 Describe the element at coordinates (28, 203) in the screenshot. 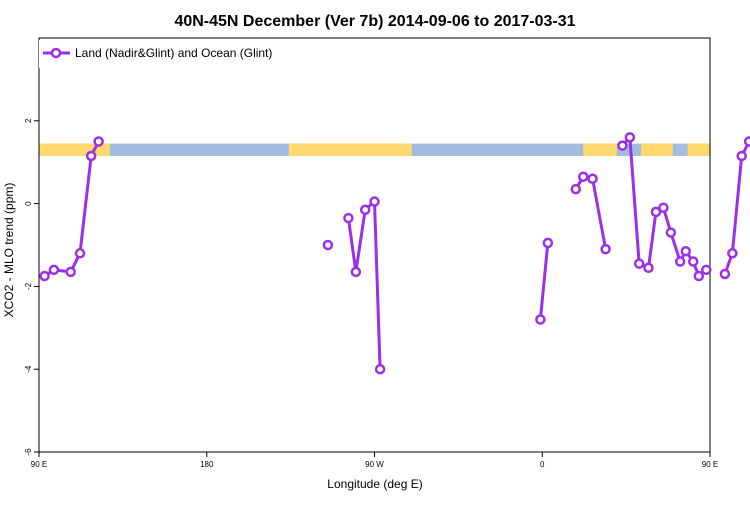

I see `y-tick-label: 0` at that location.